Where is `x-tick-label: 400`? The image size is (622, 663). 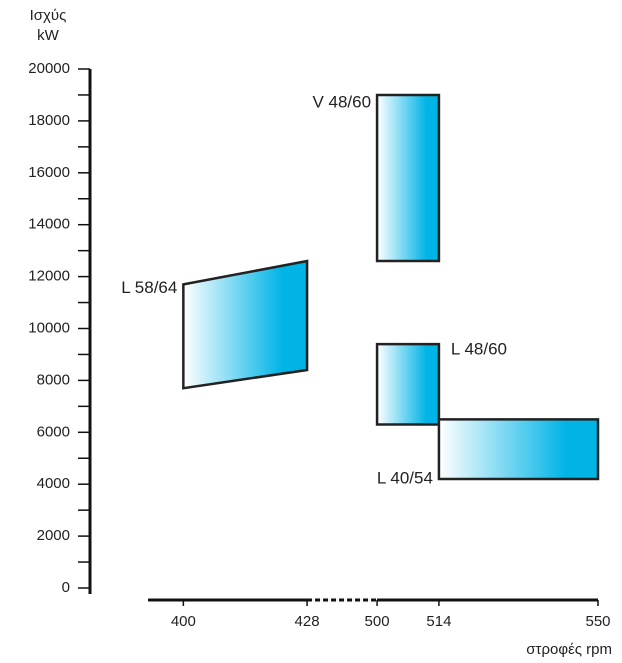 x-tick-label: 400 is located at coordinates (183, 621).